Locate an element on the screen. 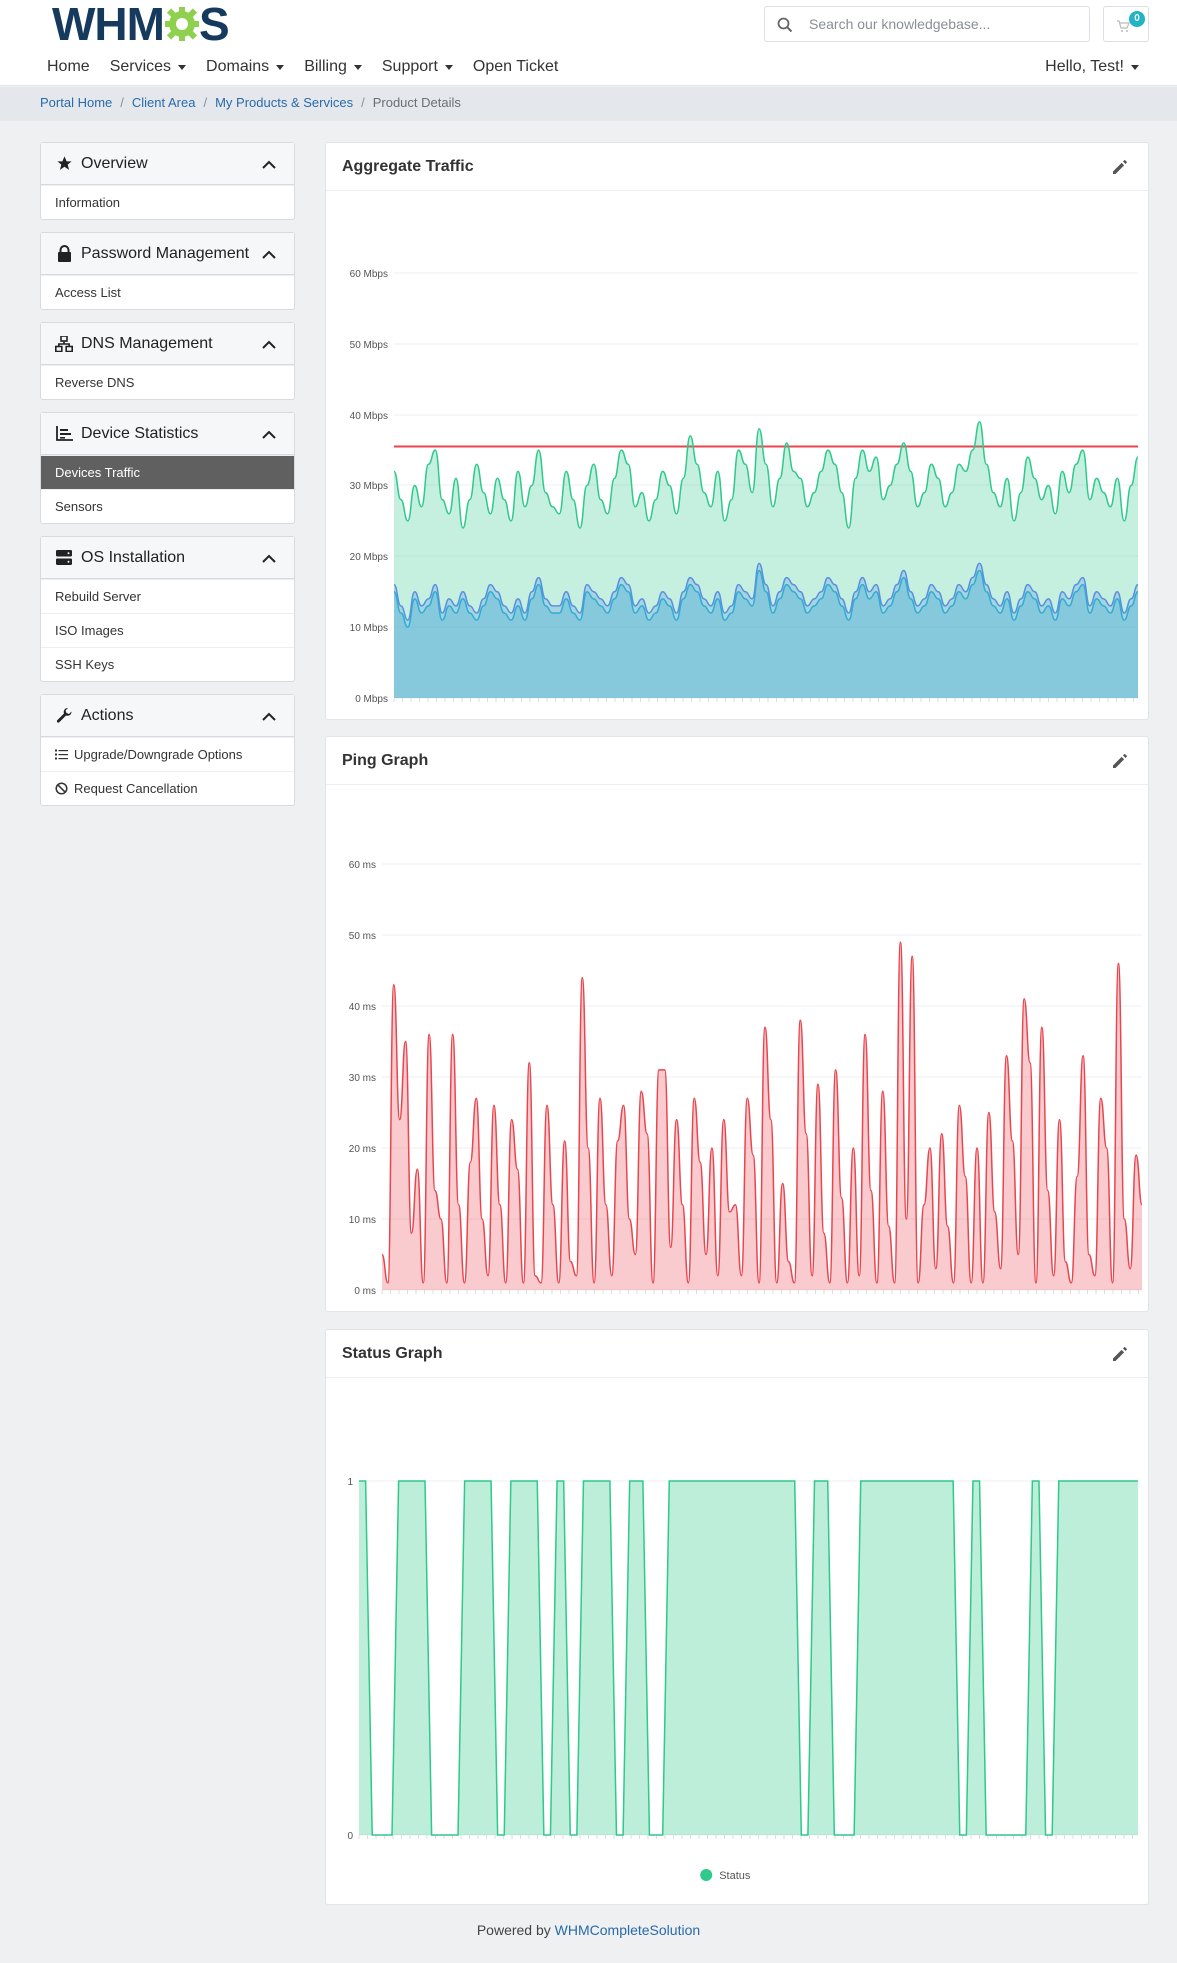 This screenshot has height=1963, width=1177. breadcrumb-client-area: Client Area is located at coordinates (163, 102).